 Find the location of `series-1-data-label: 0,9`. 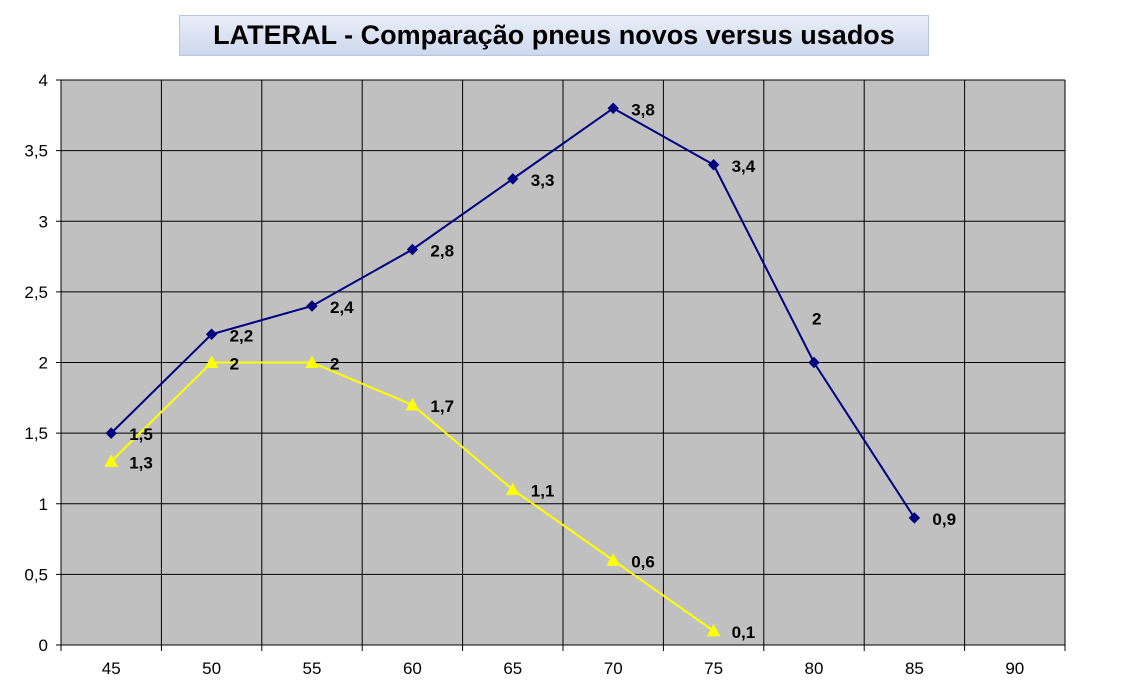

series-1-data-label: 0,9 is located at coordinates (944, 519).